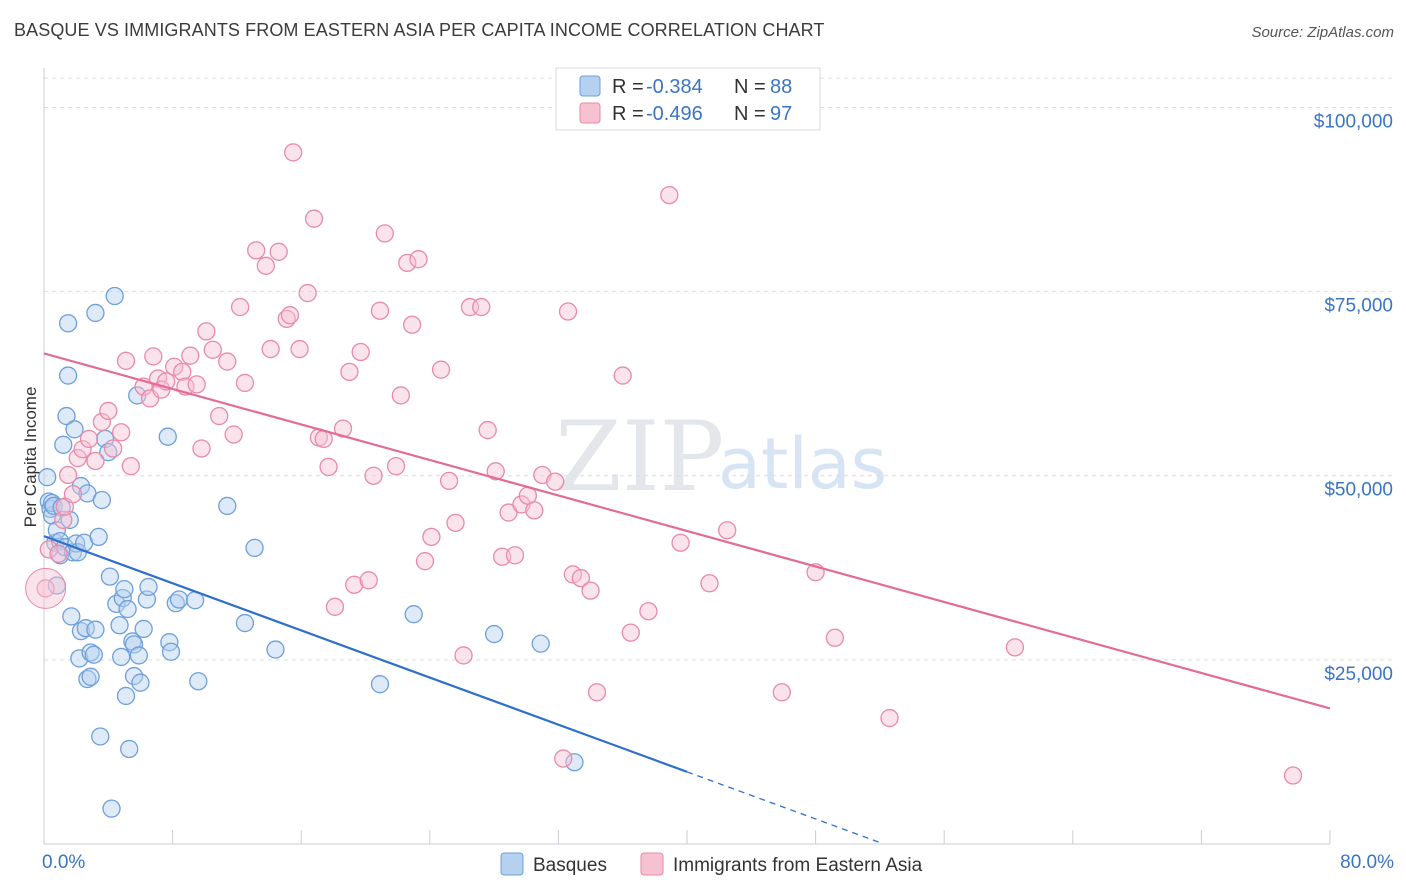 The width and height of the screenshot is (1406, 892). What do you see at coordinates (674, 114) in the screenshot?
I see `legend-r-value-eastern-asia: -0.496` at bounding box center [674, 114].